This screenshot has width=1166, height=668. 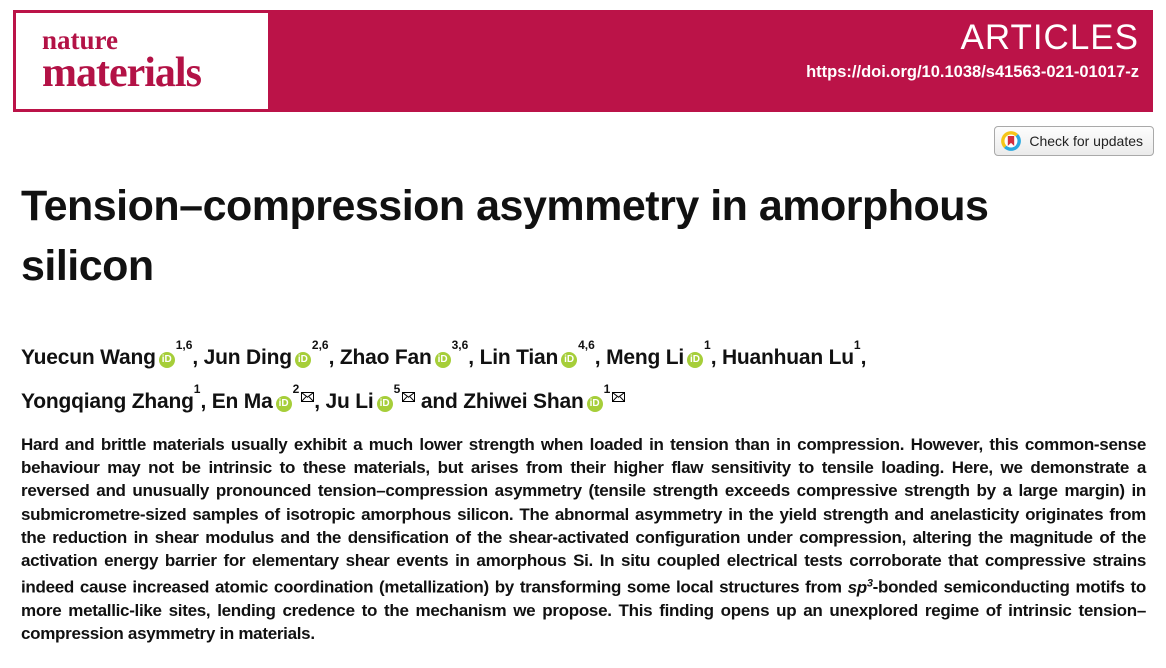 What do you see at coordinates (87, 266) in the screenshot?
I see `title-line-2: silicon` at bounding box center [87, 266].